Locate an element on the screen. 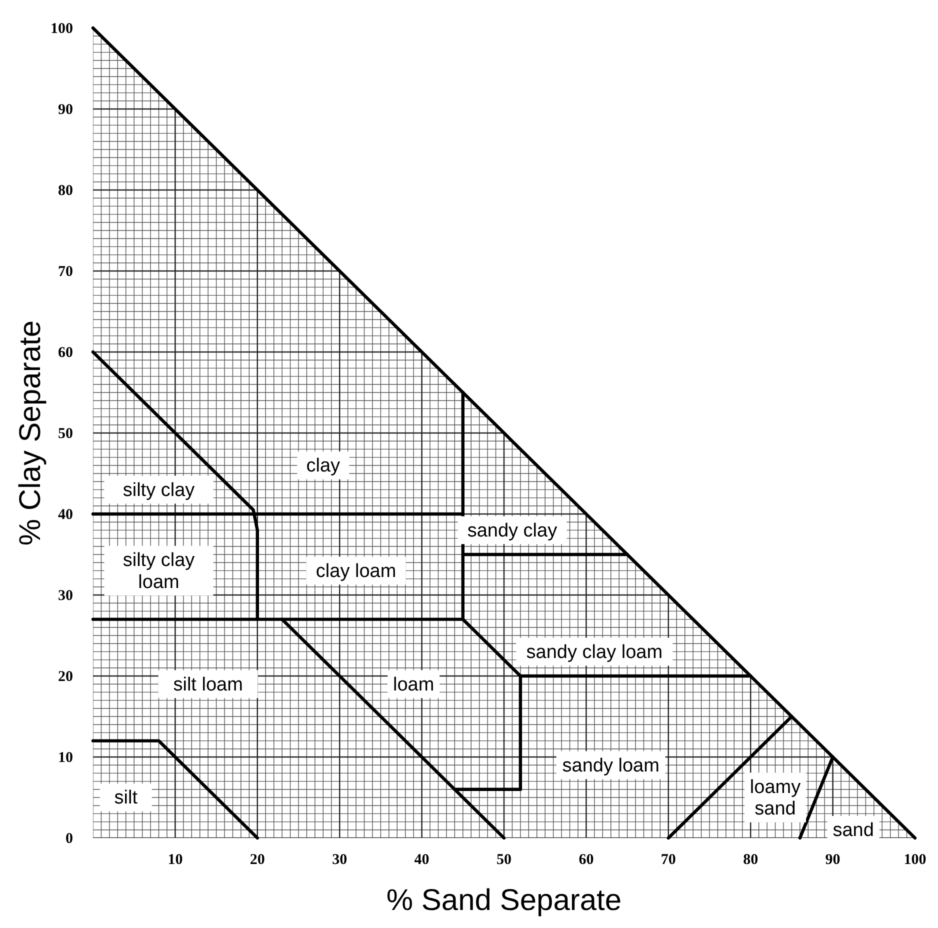 The image size is (938, 928). annotation: silty clay loam is located at coordinates (159, 571).